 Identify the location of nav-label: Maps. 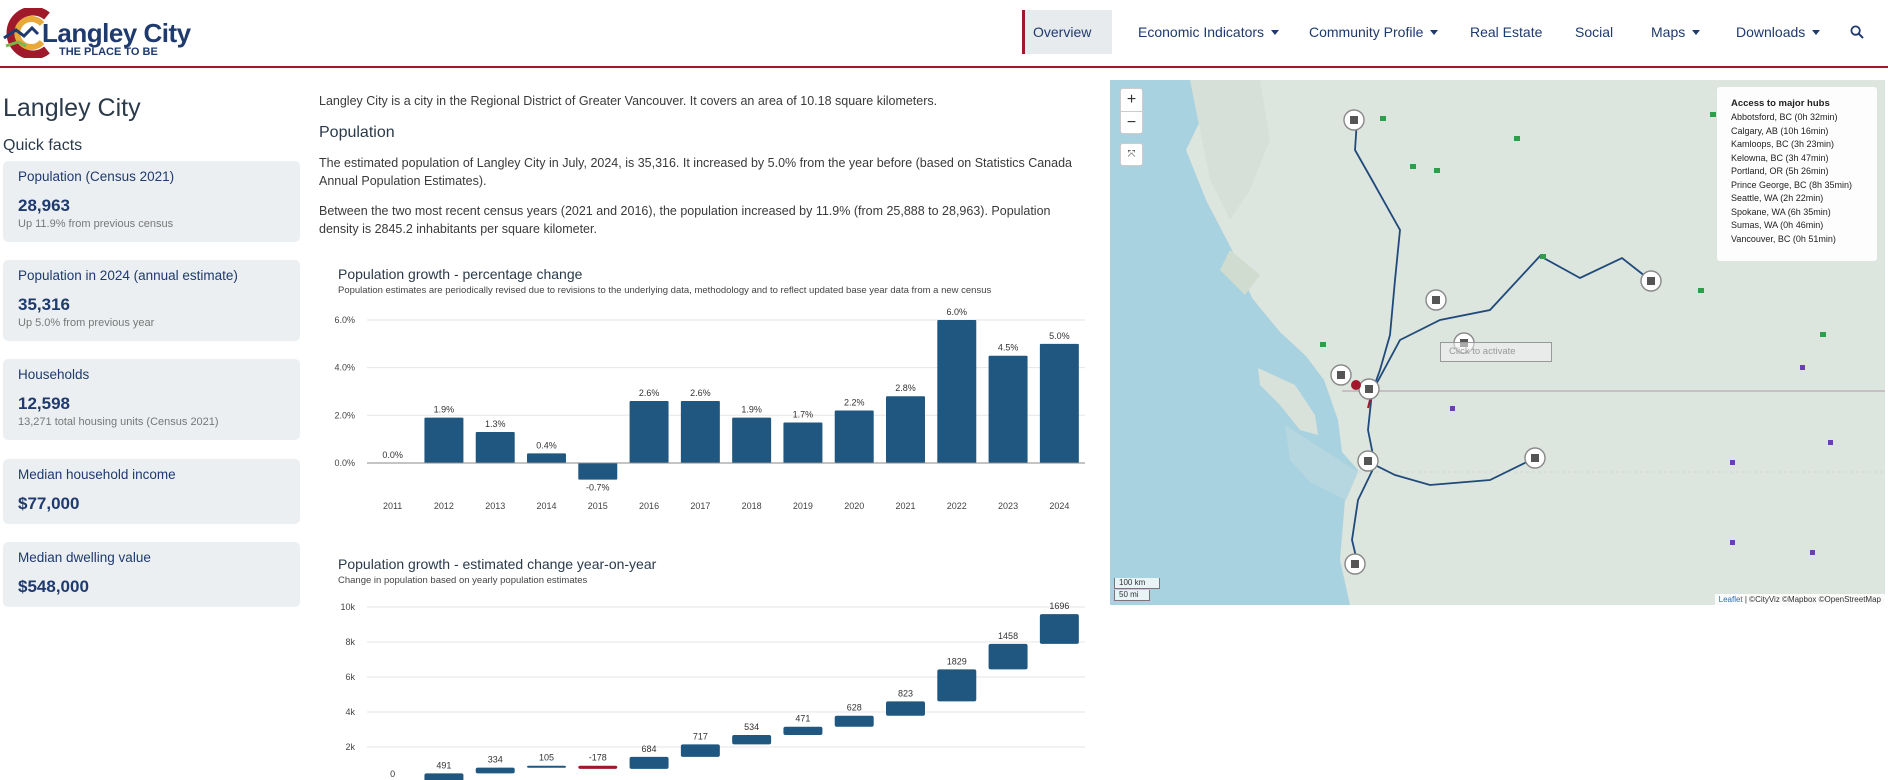
(1668, 32).